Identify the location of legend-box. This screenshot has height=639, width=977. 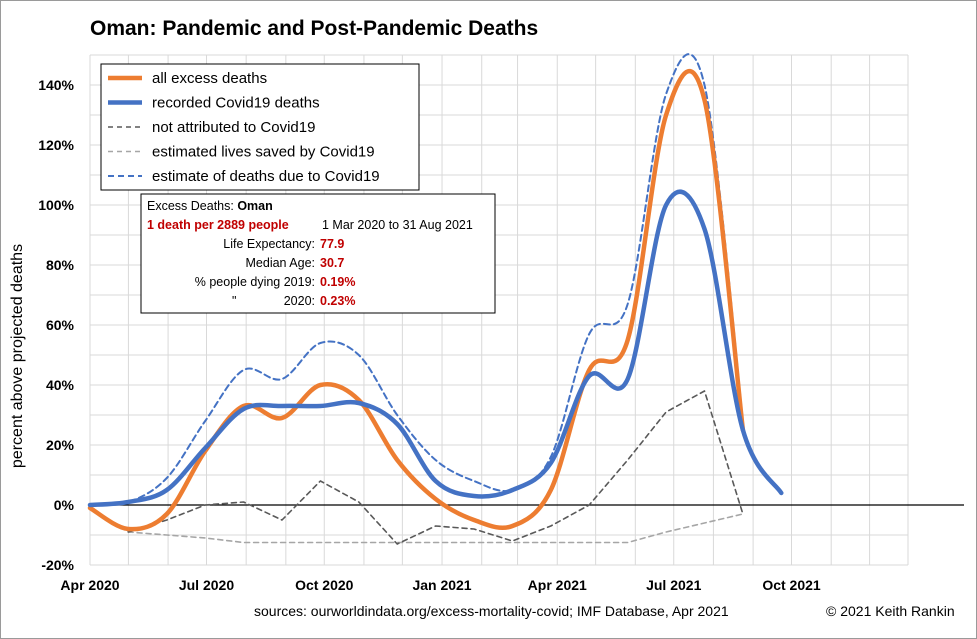
(260, 127).